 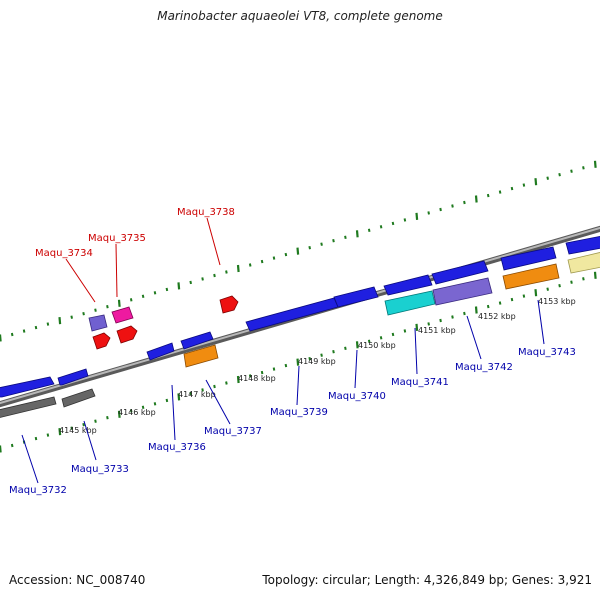 What do you see at coordinates (100, 469) in the screenshot?
I see `label-maqu-3733: Maqu_3733` at bounding box center [100, 469].